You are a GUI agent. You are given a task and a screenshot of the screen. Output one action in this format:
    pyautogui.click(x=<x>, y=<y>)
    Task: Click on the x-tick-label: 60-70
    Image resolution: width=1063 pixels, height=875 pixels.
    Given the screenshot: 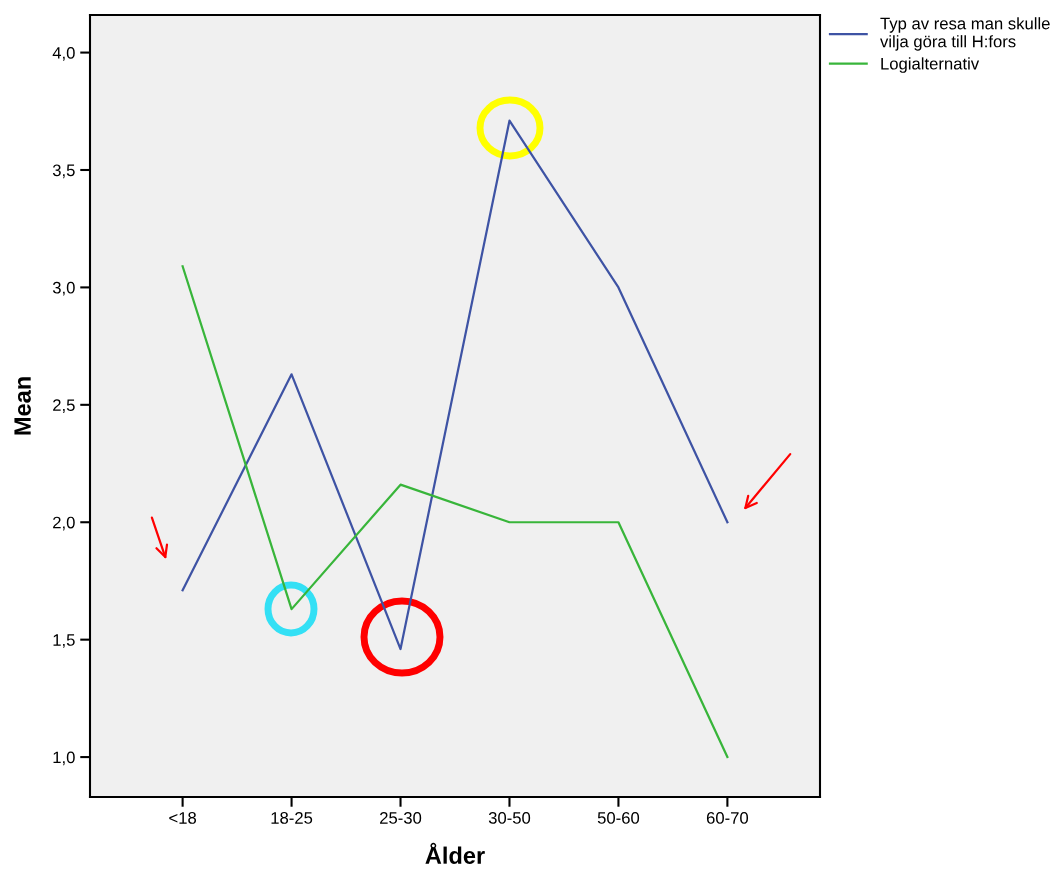 What is the action you would take?
    pyautogui.click(x=727, y=818)
    